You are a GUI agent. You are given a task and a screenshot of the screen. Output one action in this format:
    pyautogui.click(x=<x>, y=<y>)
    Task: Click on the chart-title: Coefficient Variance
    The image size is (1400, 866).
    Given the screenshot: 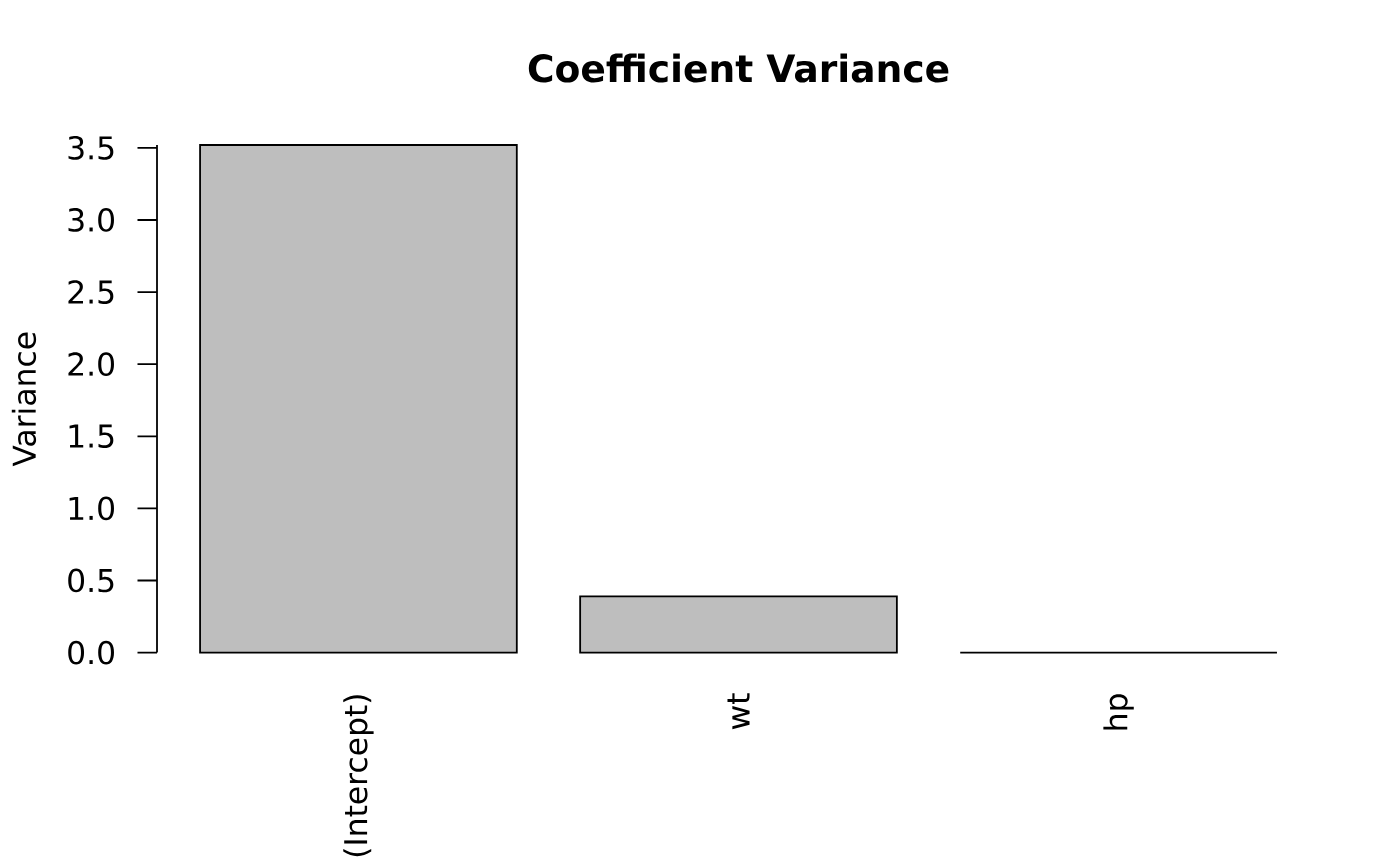 What is the action you would take?
    pyautogui.click(x=738, y=68)
    